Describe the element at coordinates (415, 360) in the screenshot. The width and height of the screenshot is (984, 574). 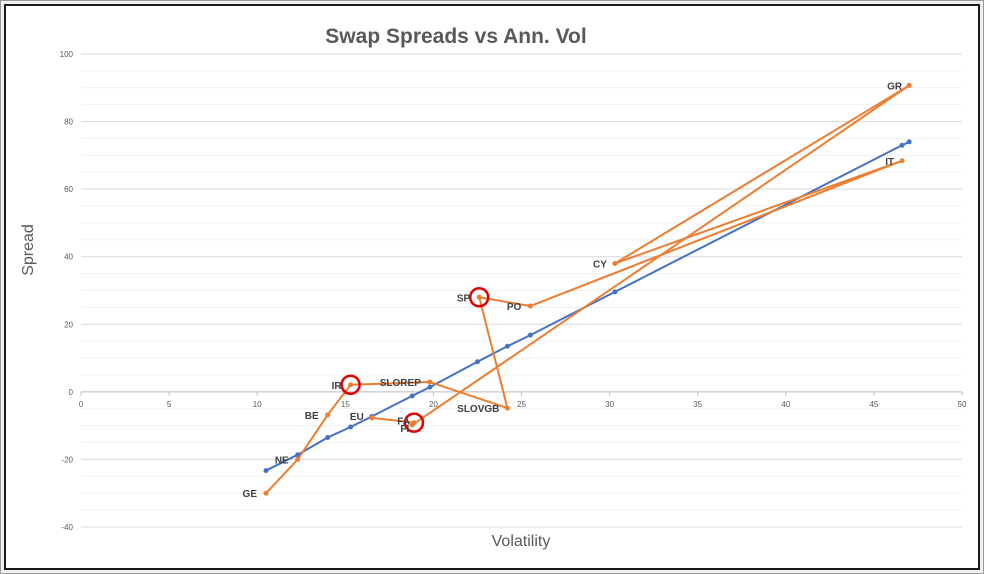
I see `highlight-circles` at that location.